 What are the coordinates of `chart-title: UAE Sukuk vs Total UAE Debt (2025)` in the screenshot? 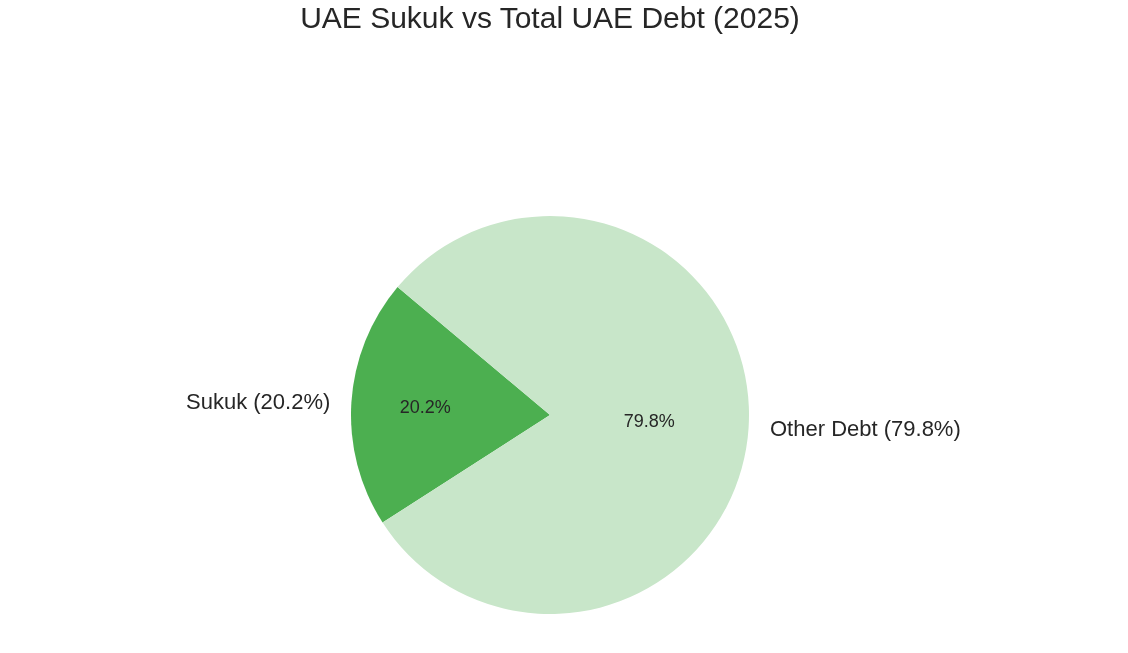 It's located at (550, 17).